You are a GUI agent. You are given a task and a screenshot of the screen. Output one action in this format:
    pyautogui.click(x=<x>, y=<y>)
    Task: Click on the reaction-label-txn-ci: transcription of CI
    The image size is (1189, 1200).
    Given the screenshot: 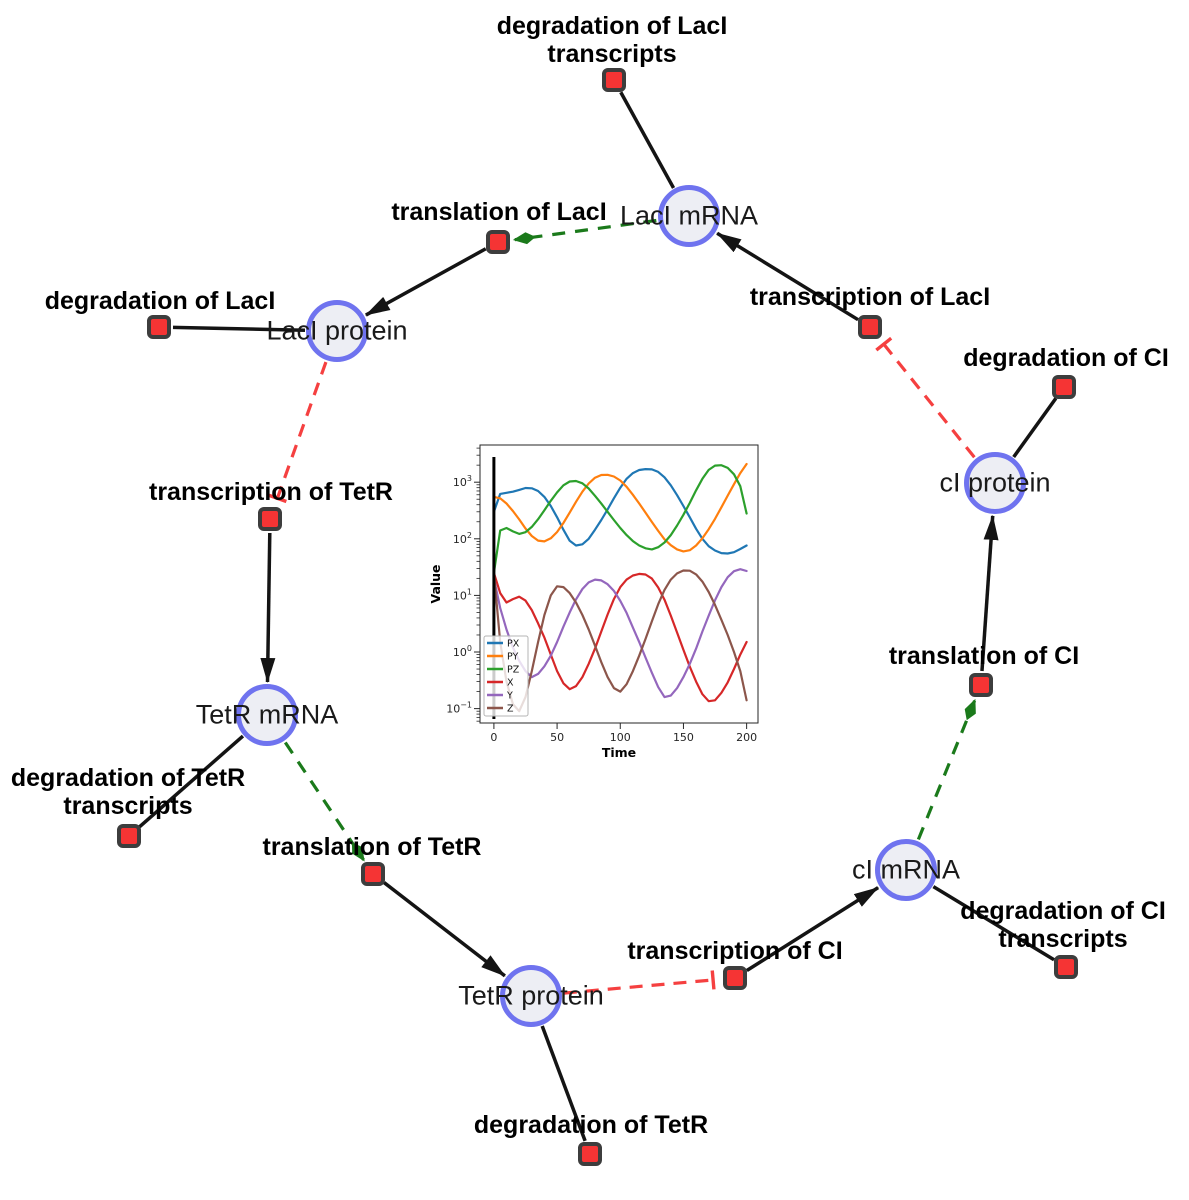 What is the action you would take?
    pyautogui.click(x=734, y=951)
    